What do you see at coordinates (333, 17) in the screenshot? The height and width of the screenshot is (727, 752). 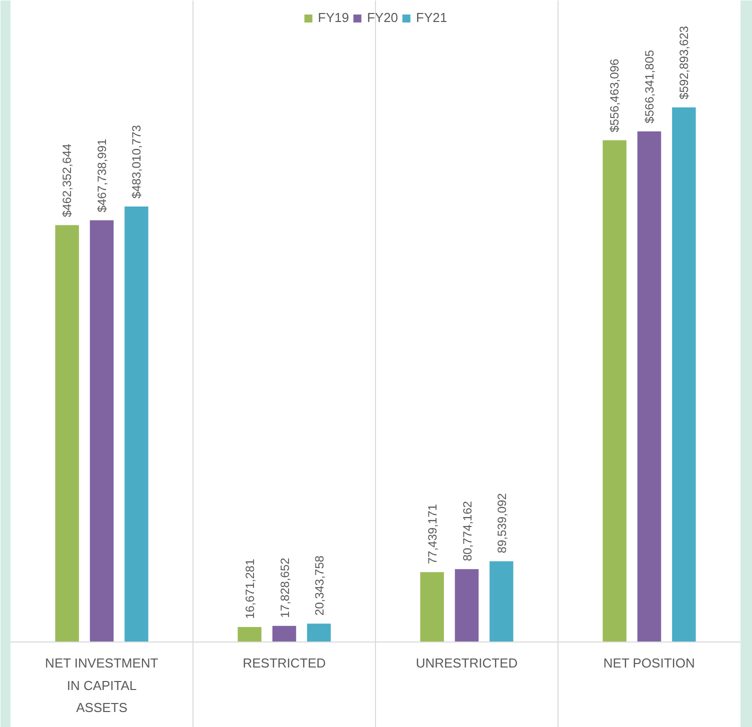 I see `legend-label: FY19` at bounding box center [333, 17].